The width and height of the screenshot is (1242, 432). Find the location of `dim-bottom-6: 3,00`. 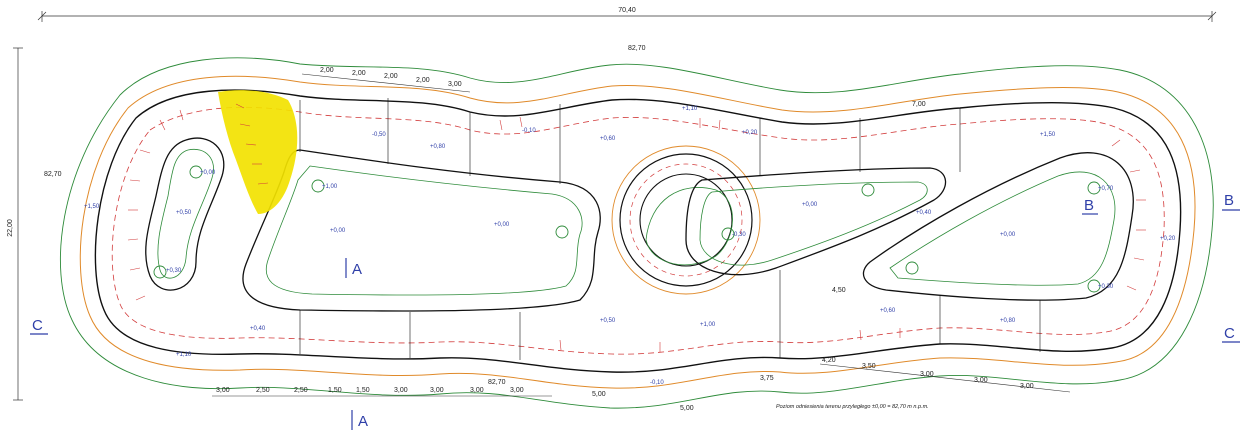

dim-bottom-6: 3,00 is located at coordinates (401, 390).